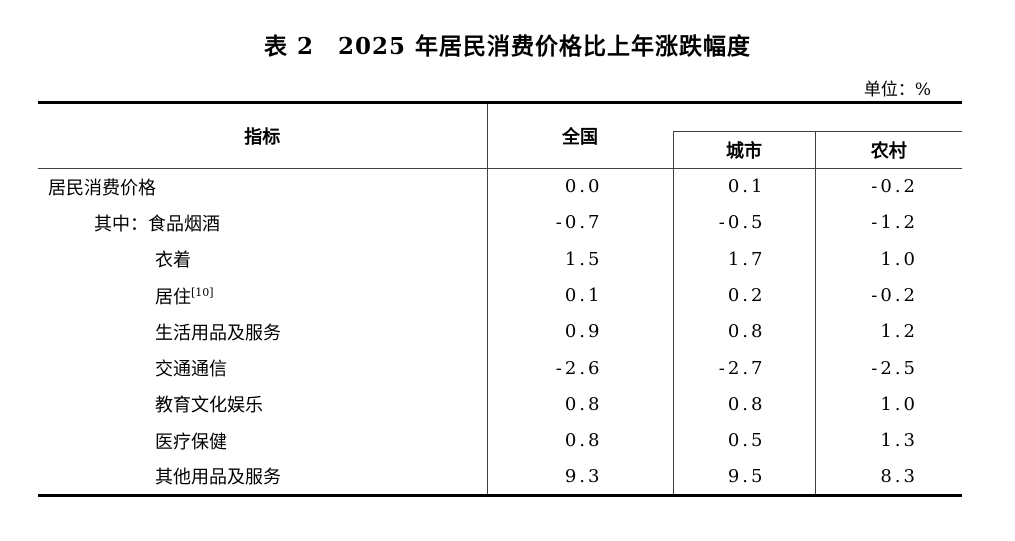 This screenshot has width=1015, height=541. What do you see at coordinates (263, 135) in the screenshot?
I see `header-indicator: 指标` at bounding box center [263, 135].